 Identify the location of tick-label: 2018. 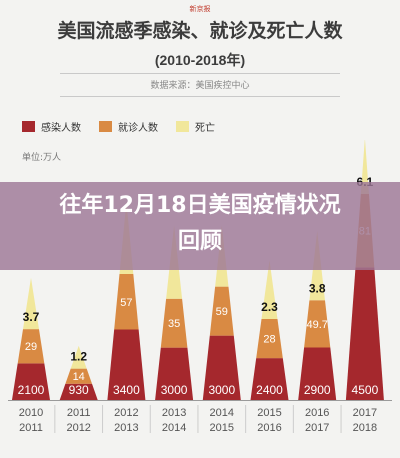
(365, 428).